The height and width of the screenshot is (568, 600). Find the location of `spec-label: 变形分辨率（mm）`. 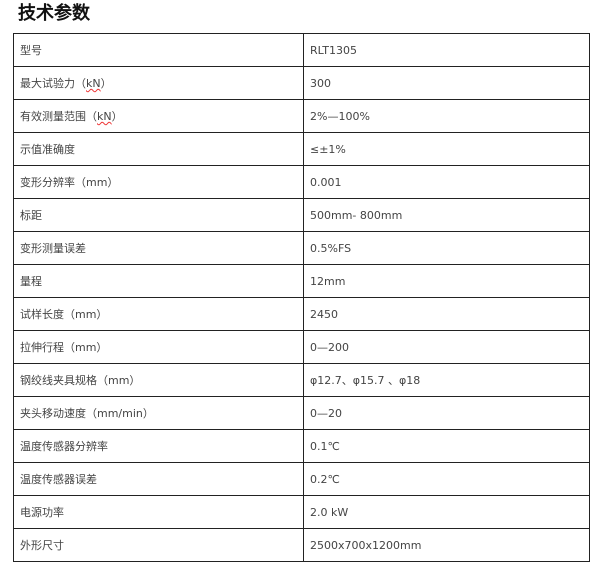

spec-label: 变形分辨率（mm） is located at coordinates (158, 182).